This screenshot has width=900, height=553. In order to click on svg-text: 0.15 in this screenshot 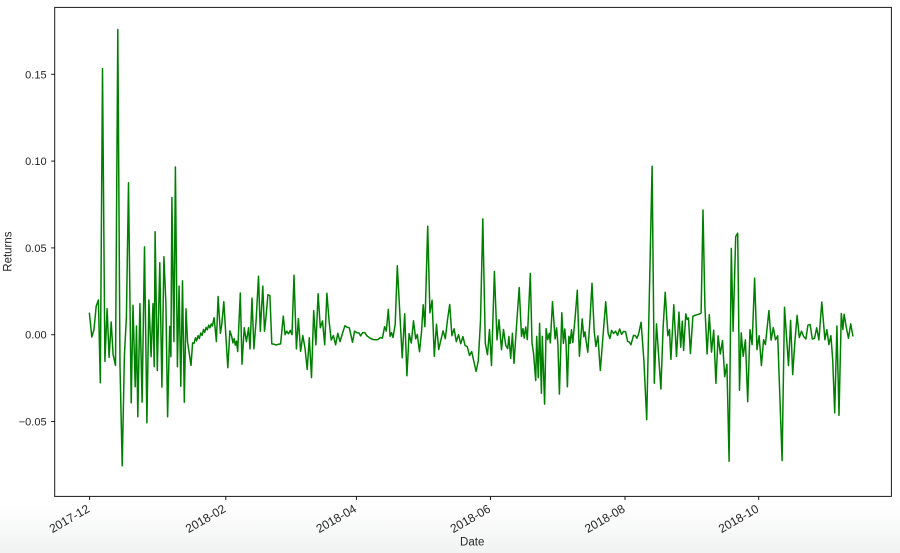, I will do `click(35, 75)`.